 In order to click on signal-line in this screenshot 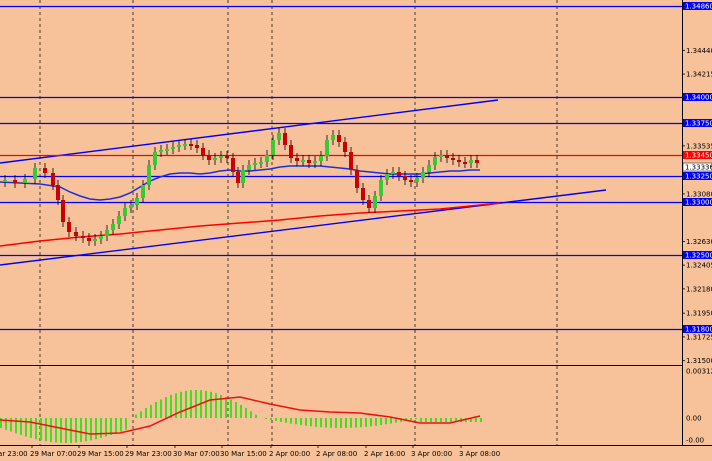, I will do `click(240, 415)`.